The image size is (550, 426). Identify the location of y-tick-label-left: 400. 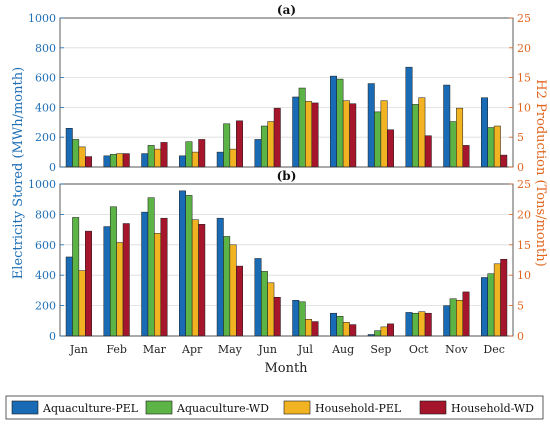
(45, 275).